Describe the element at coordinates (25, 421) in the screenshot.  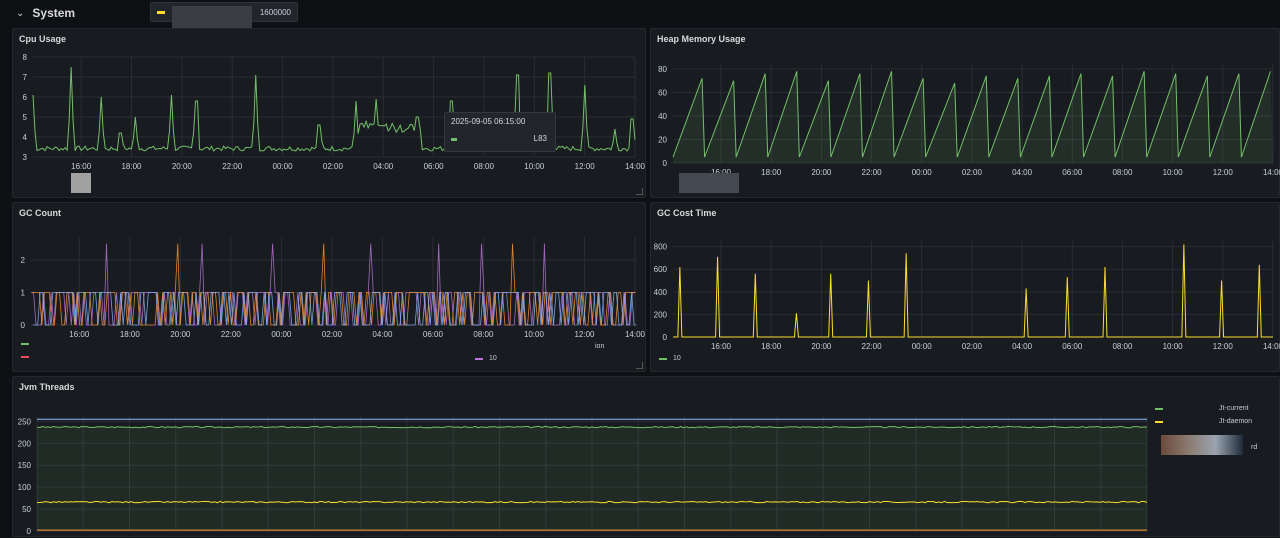
I see `y-tick-label: 250` at that location.